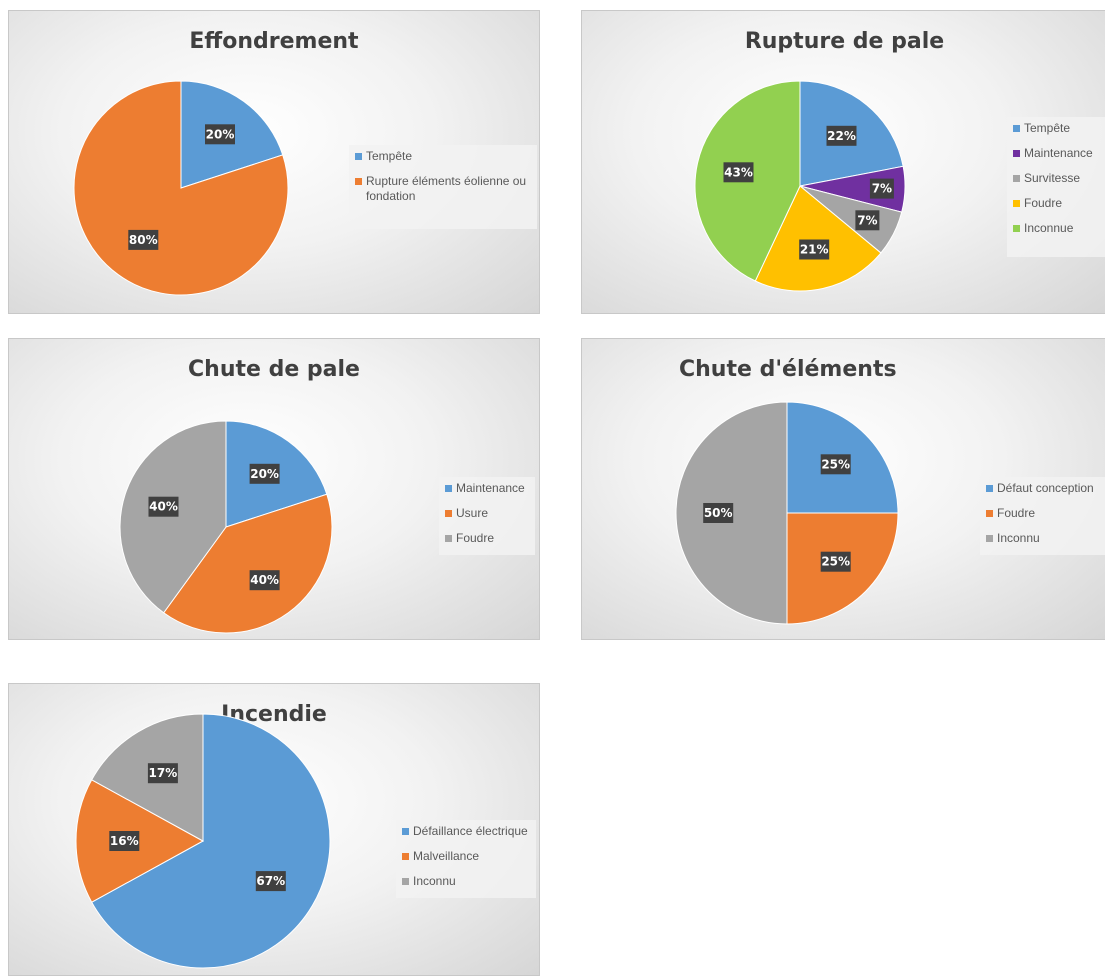 This screenshot has height=979, width=1105. Describe the element at coordinates (844, 41) in the screenshot. I see `chart-title: Rupture de pale` at that location.